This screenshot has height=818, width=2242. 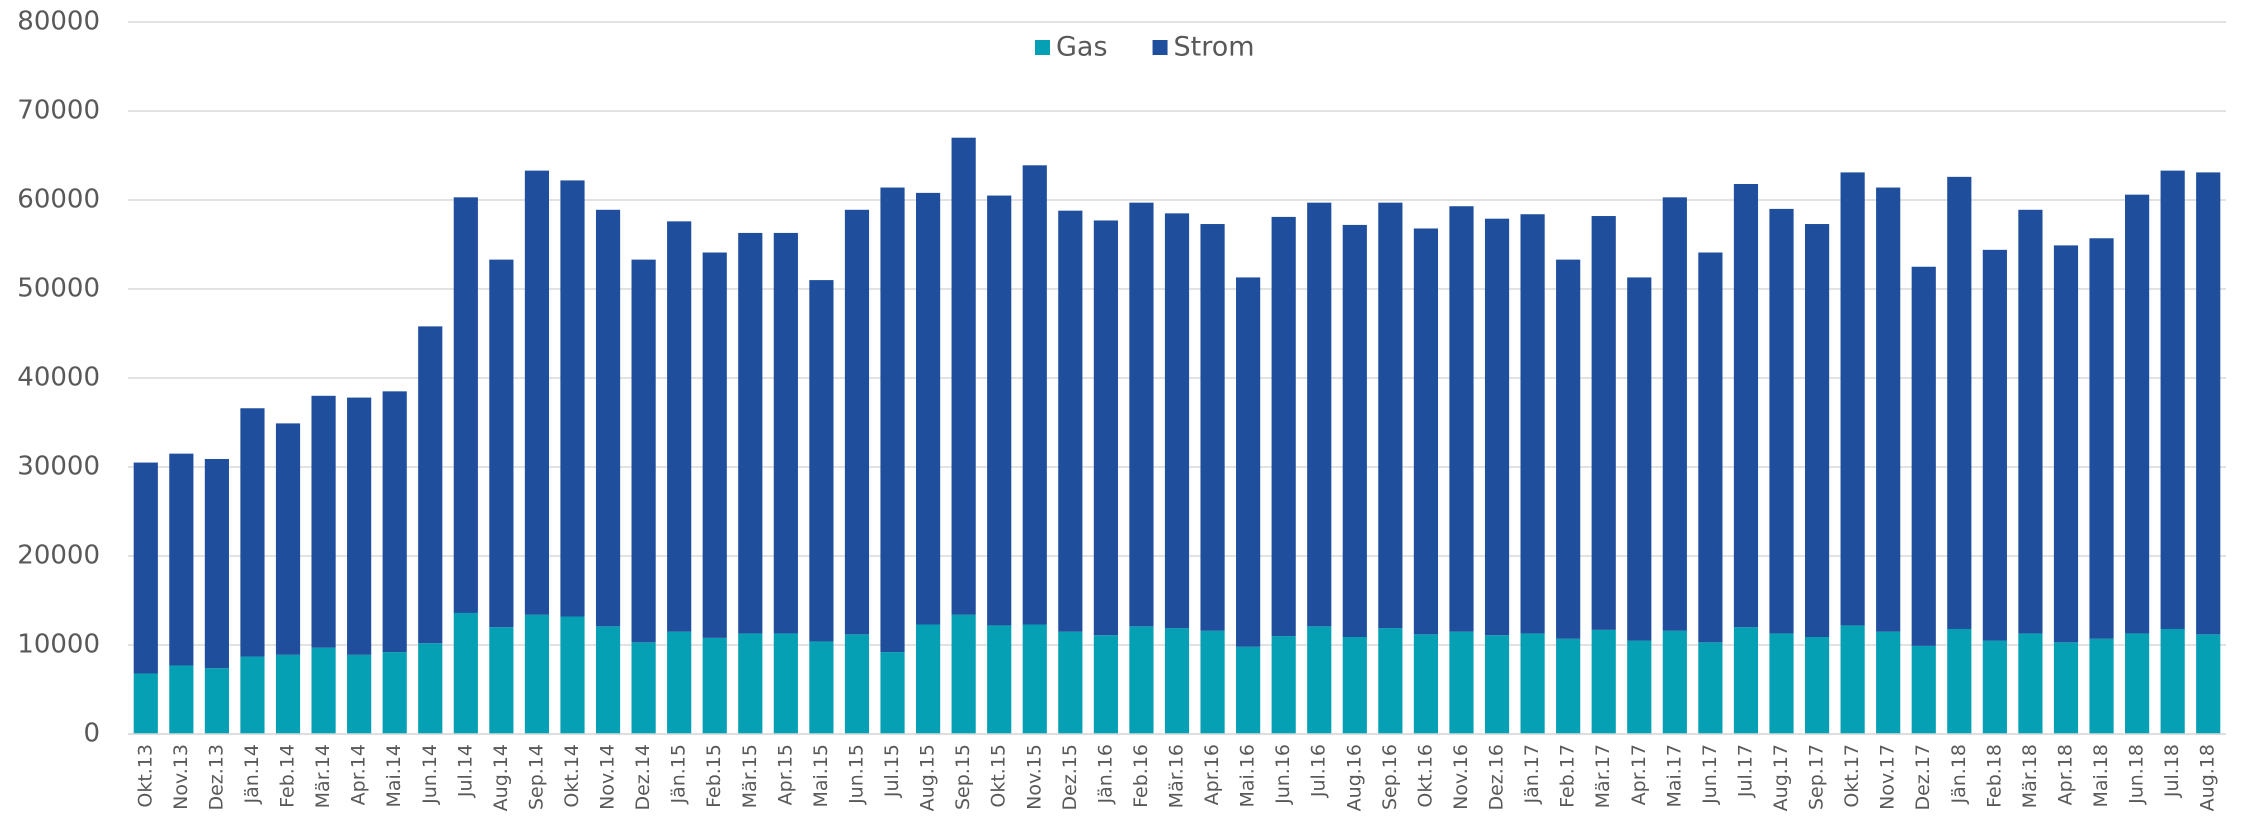 I want to click on x-tick-label: Jun.18, so click(x=2137, y=774).